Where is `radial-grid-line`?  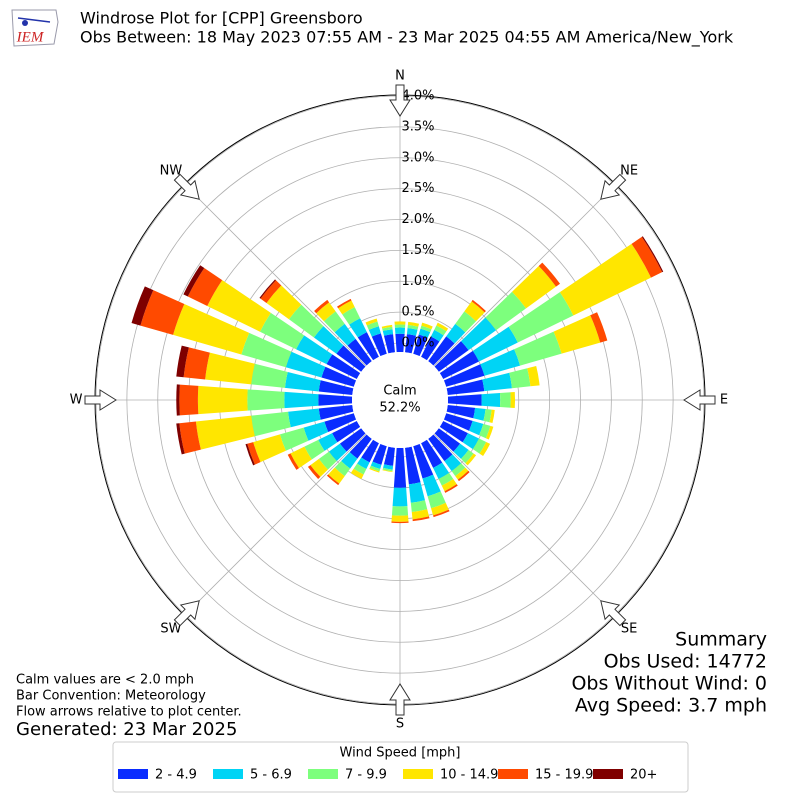 radial-grid-line is located at coordinates (292, 507).